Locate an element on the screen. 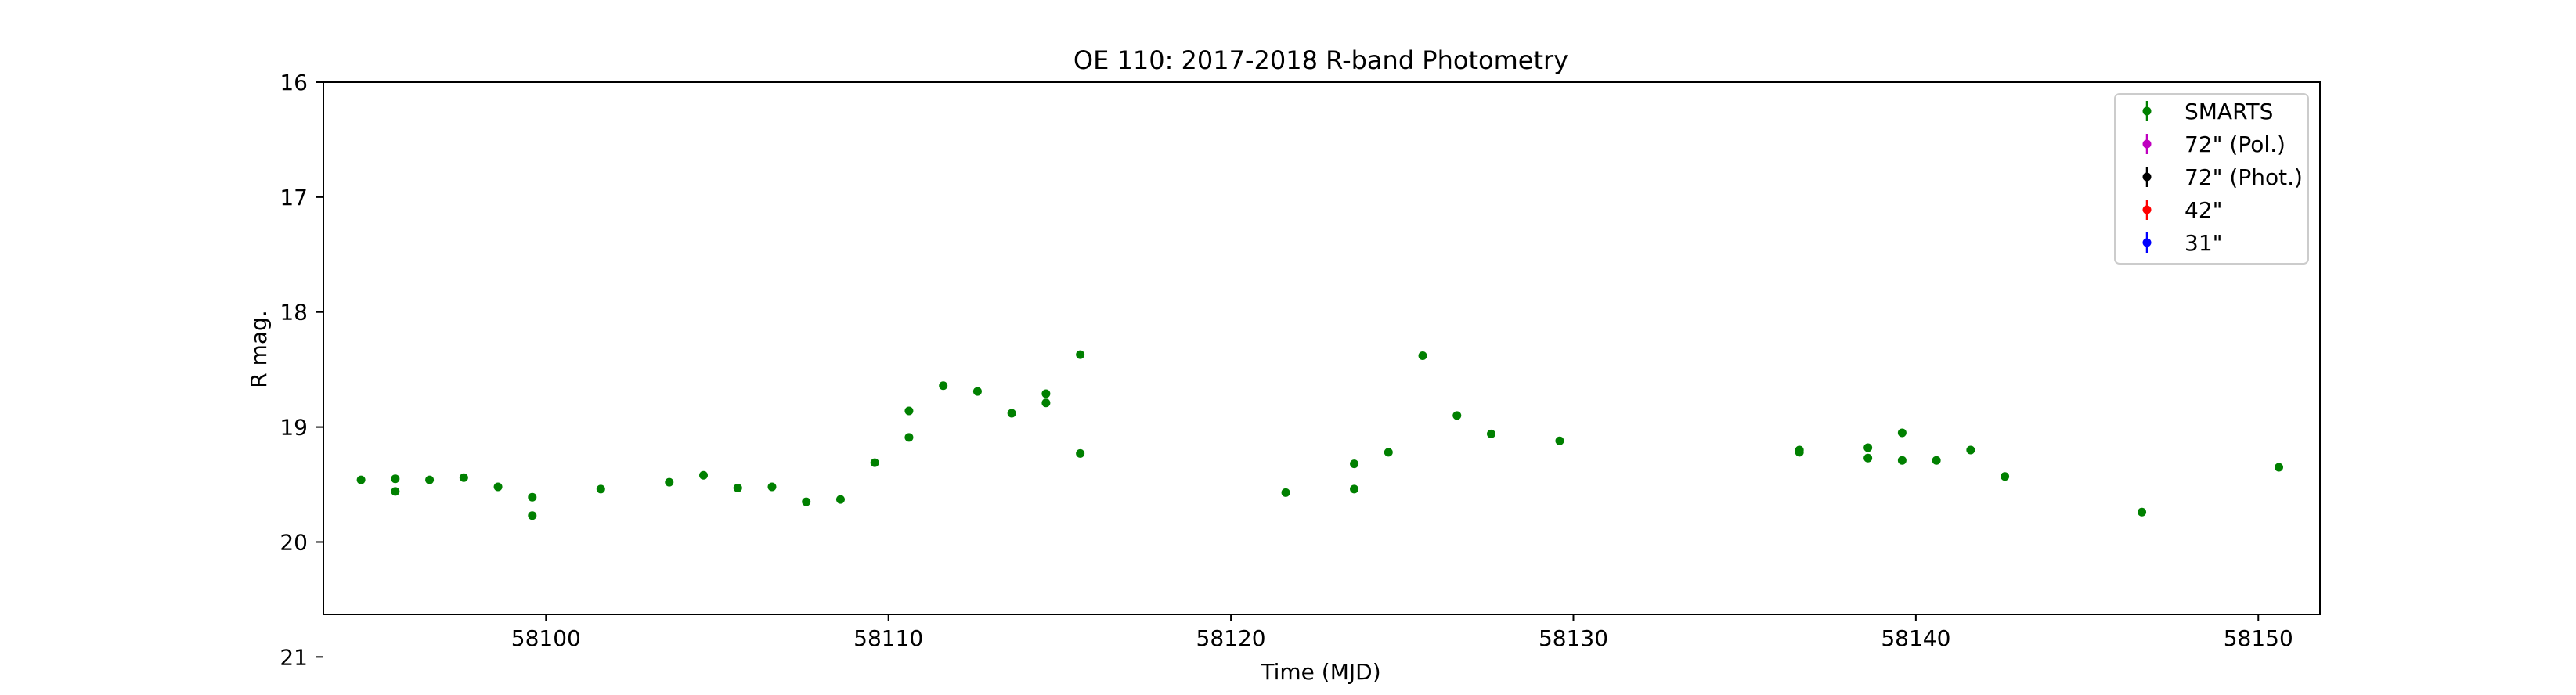 This screenshot has width=2576, height=695. legend-label: 72" (Phot.) is located at coordinates (2244, 177).